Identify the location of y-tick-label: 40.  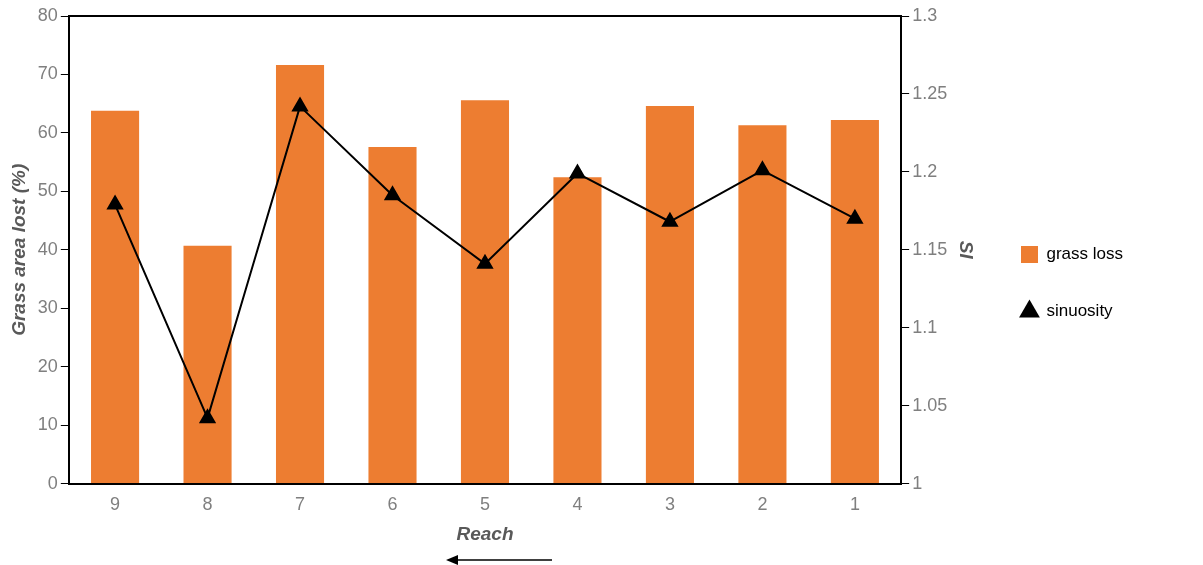
(47, 248).